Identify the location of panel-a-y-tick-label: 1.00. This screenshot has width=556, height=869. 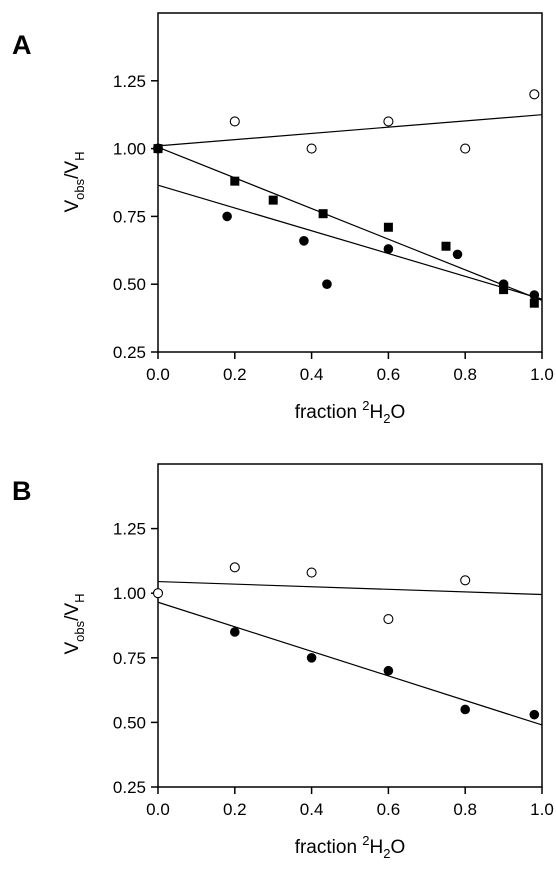
(129, 149).